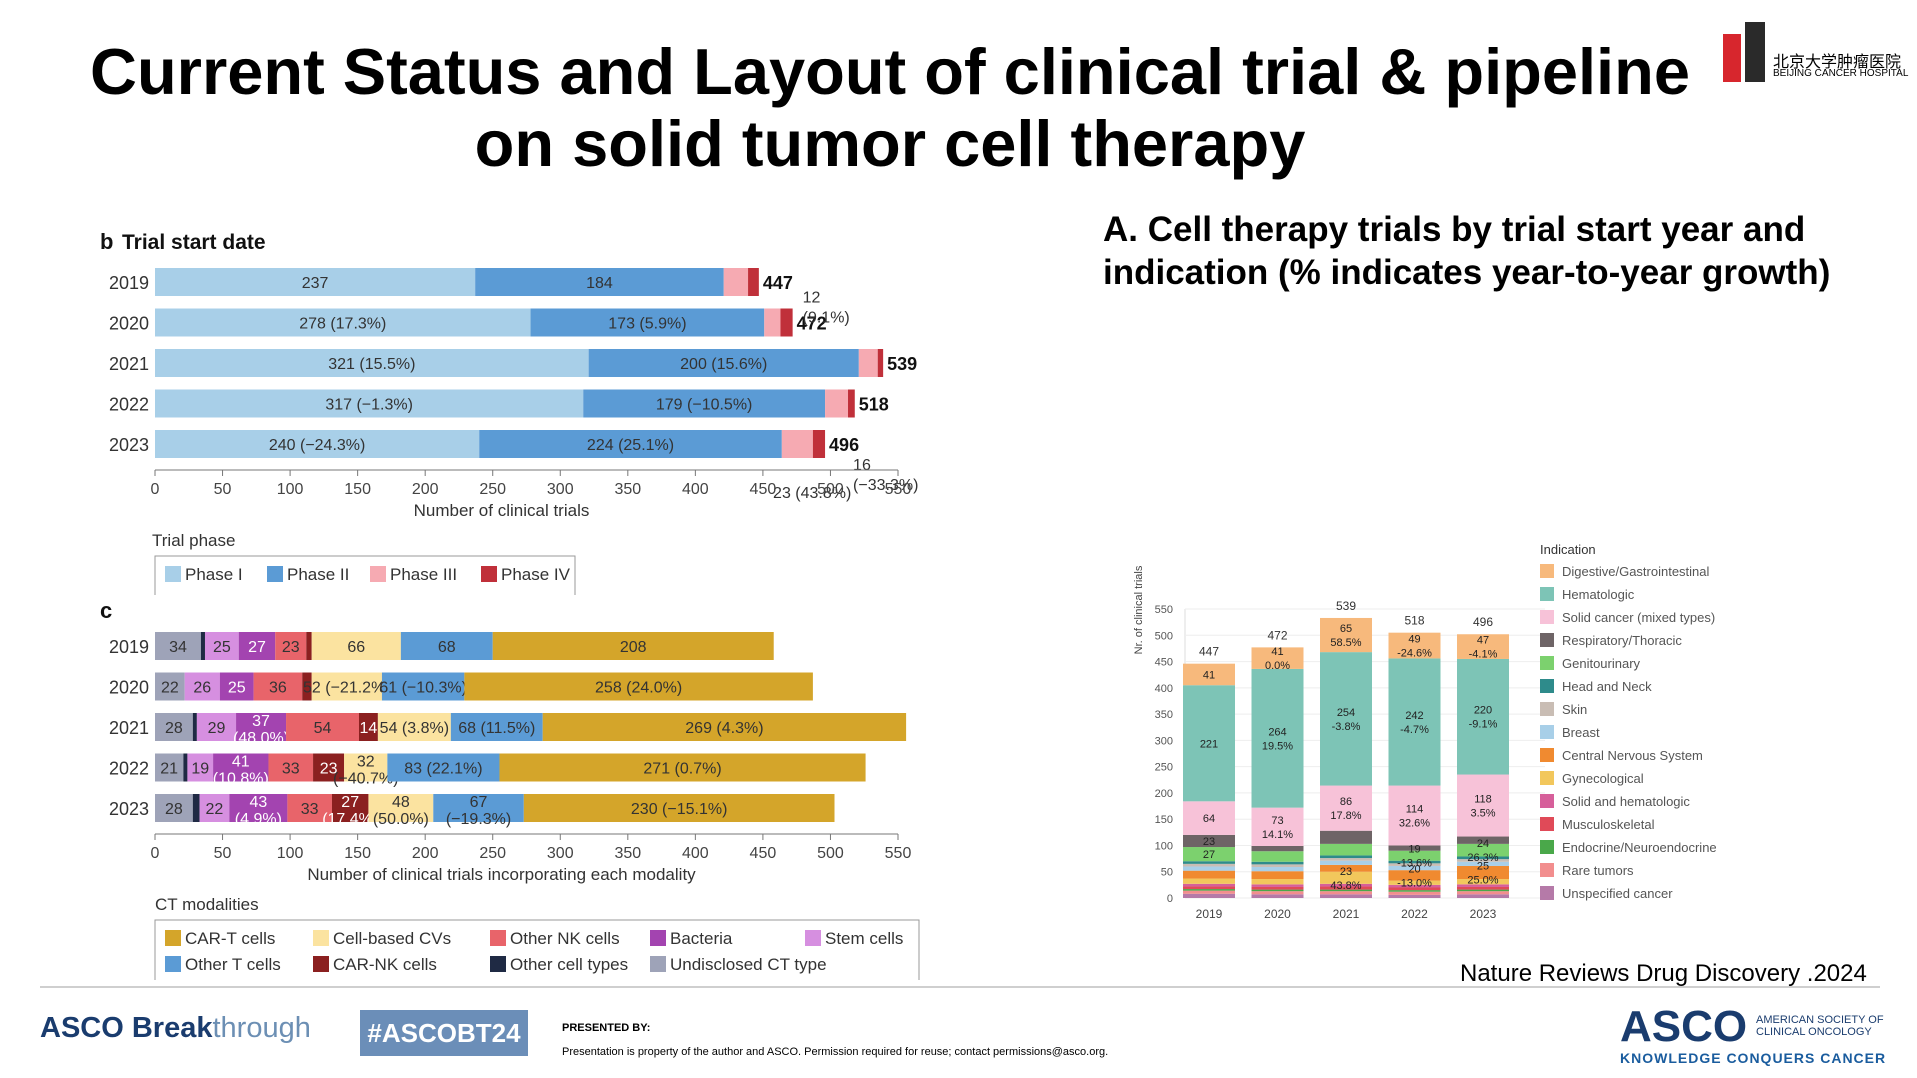  What do you see at coordinates (129, 647) in the screenshot?
I see `row-label-c: 2019` at bounding box center [129, 647].